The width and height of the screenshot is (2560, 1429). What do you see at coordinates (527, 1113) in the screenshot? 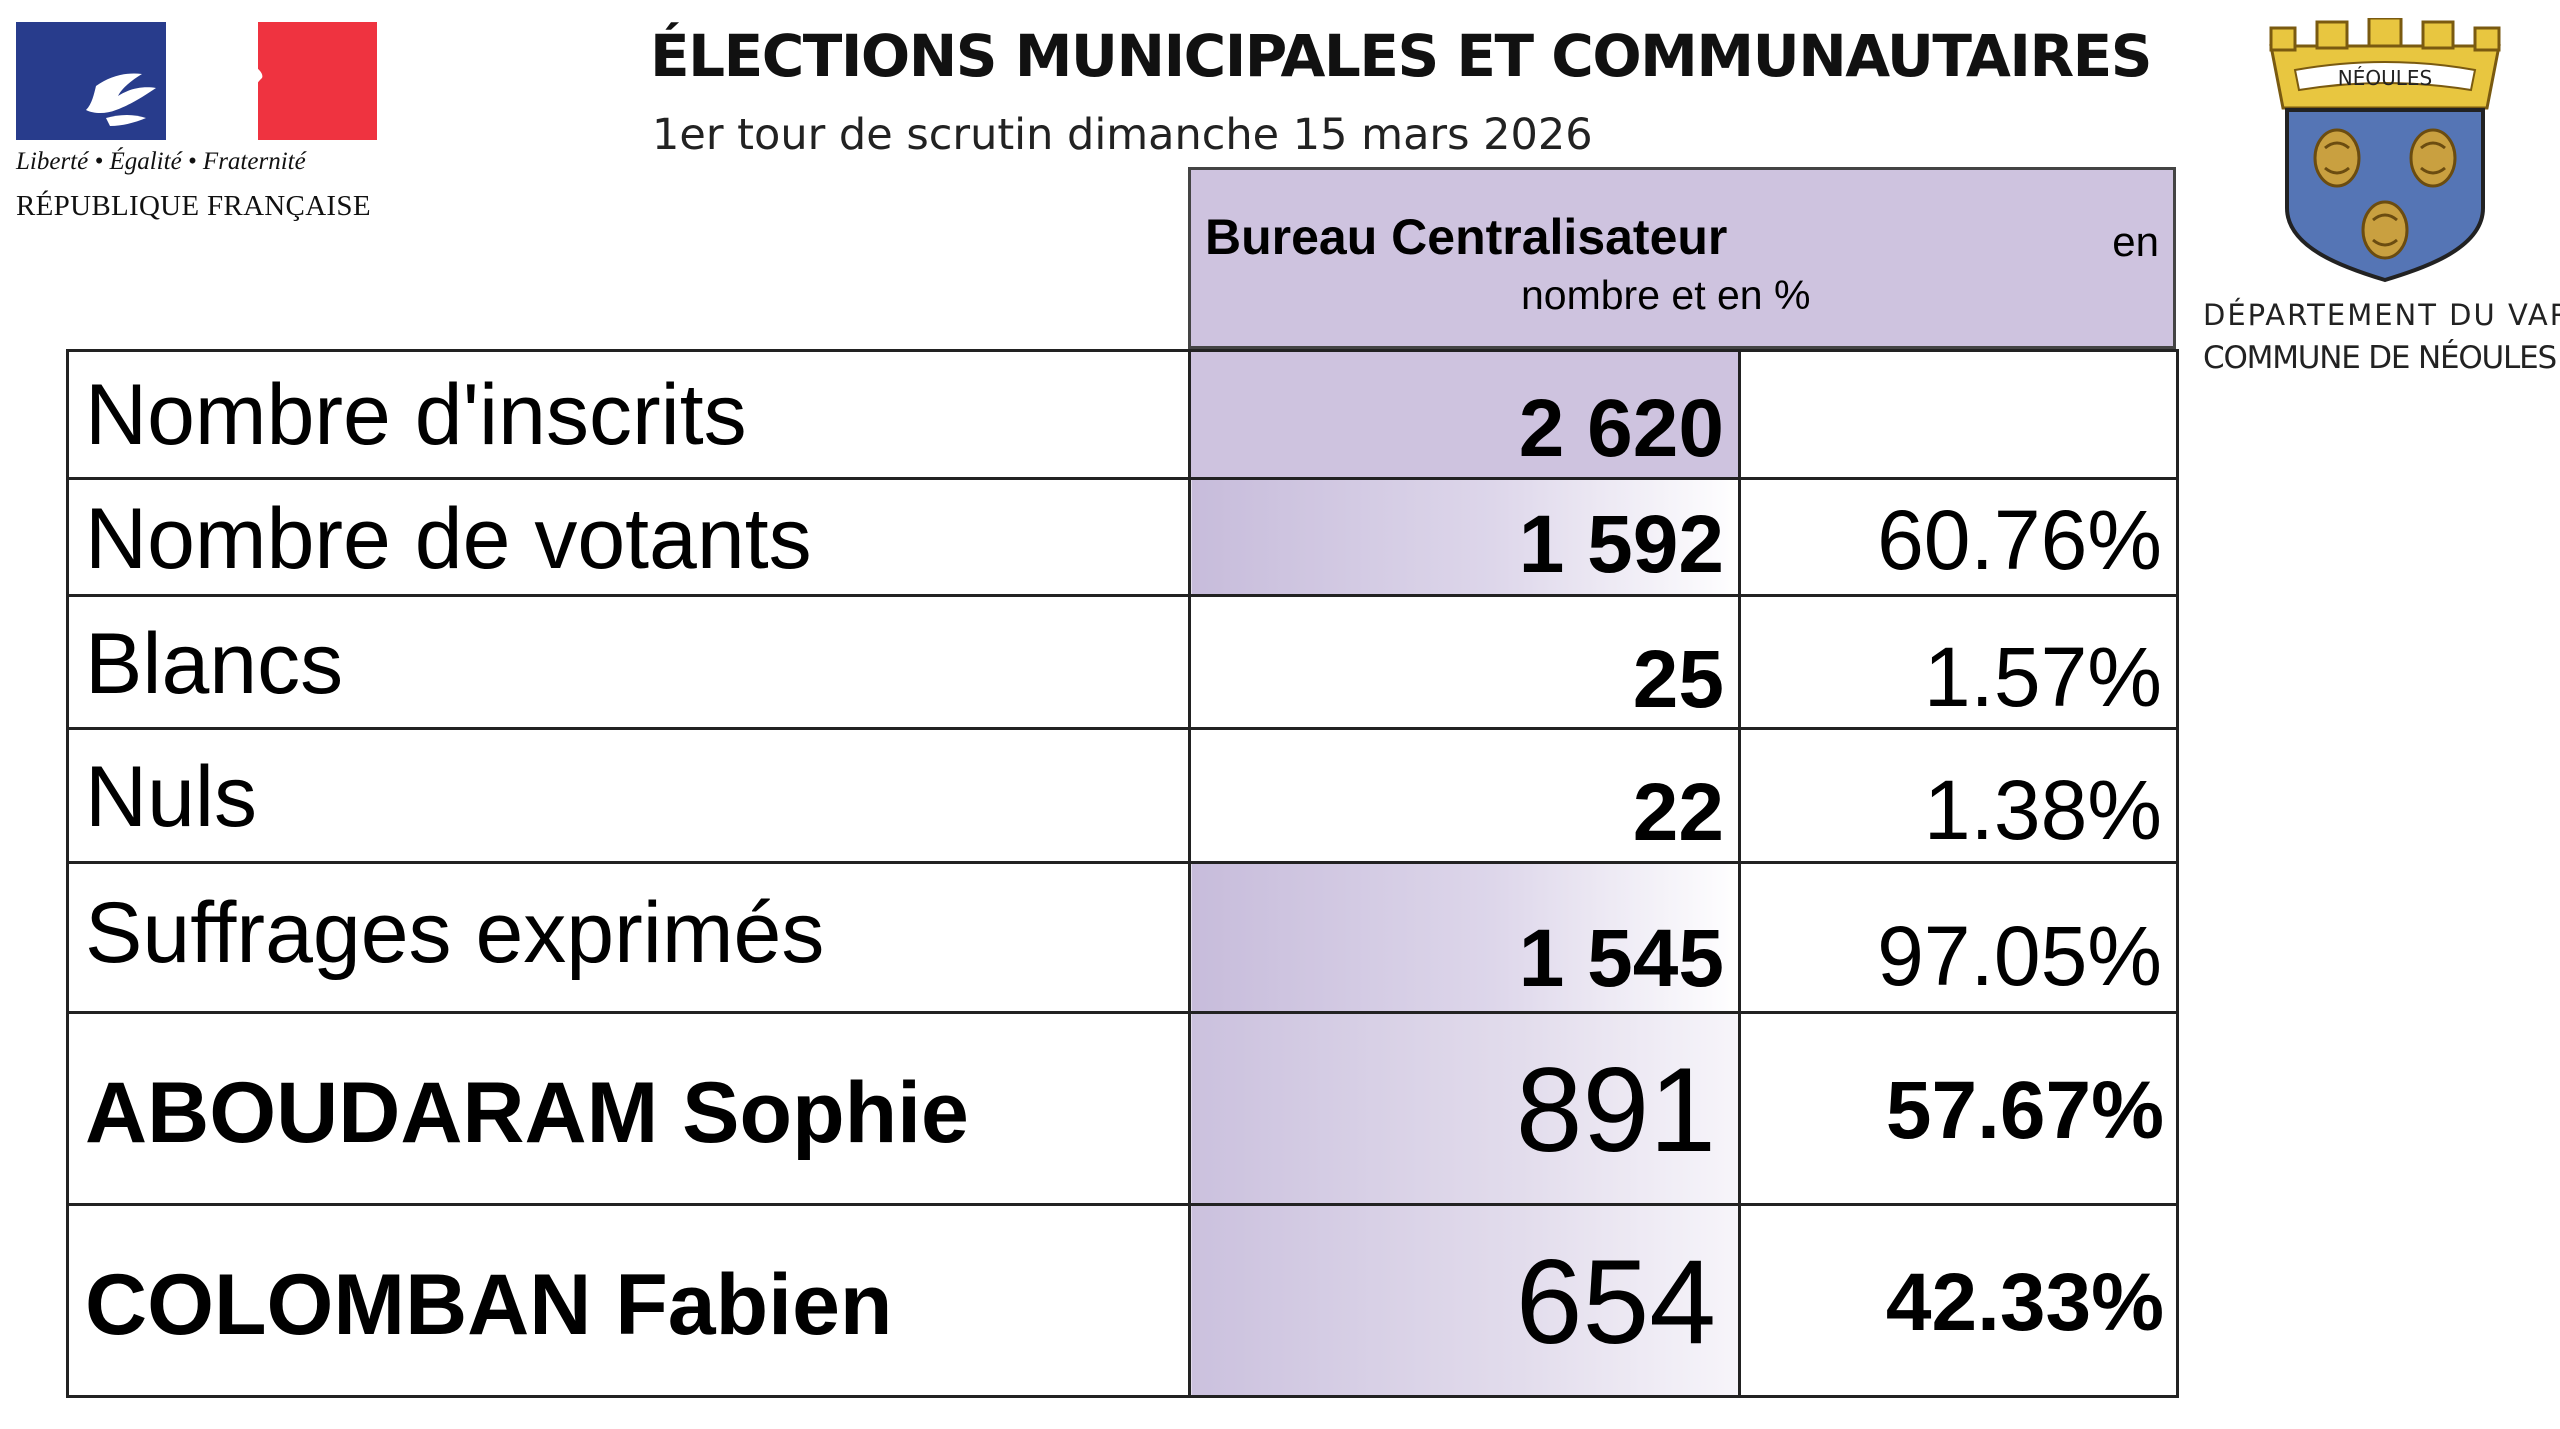
I see `candidate-name: ABOUDARAM Sophie` at bounding box center [527, 1113].